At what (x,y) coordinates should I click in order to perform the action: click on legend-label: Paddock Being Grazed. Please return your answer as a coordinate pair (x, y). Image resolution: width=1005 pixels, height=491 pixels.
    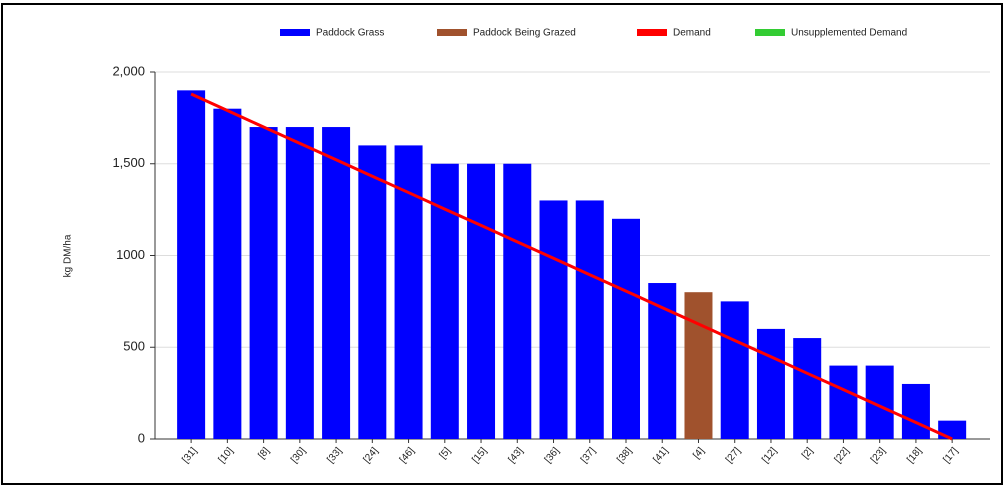
    Looking at the image, I should click on (524, 33).